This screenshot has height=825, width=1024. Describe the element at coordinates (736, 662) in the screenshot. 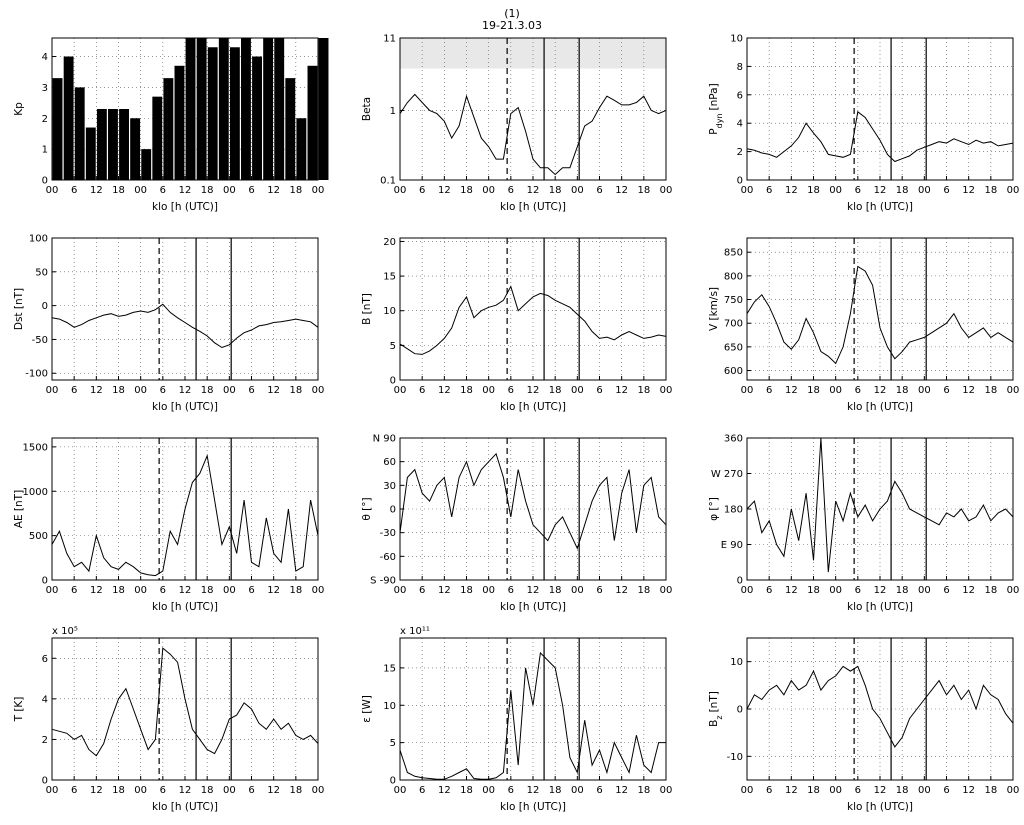

I see `y-tick-label: 10` at that location.